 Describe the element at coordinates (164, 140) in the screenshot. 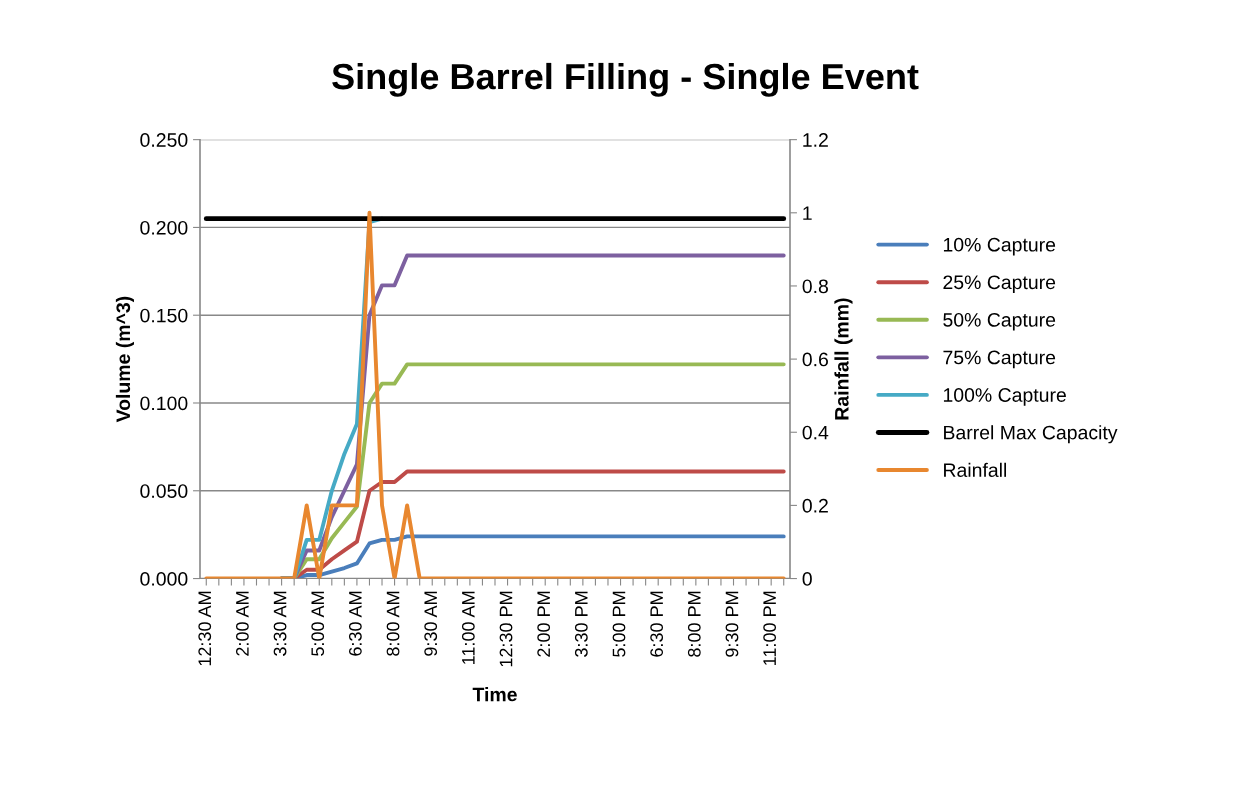

I see `y-tick-label: 0.250` at that location.